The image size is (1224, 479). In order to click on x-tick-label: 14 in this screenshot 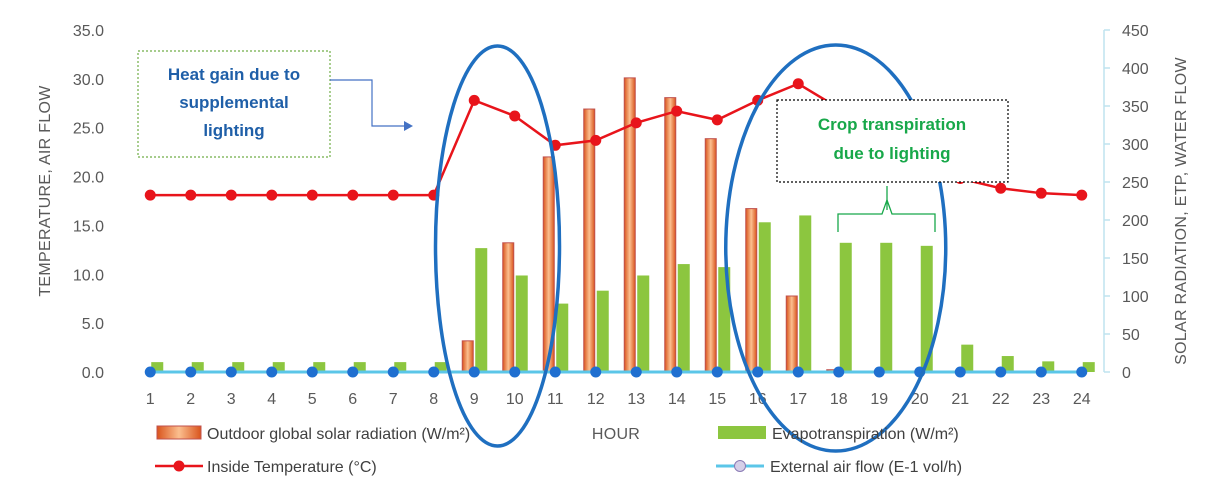, I will do `click(677, 399)`.